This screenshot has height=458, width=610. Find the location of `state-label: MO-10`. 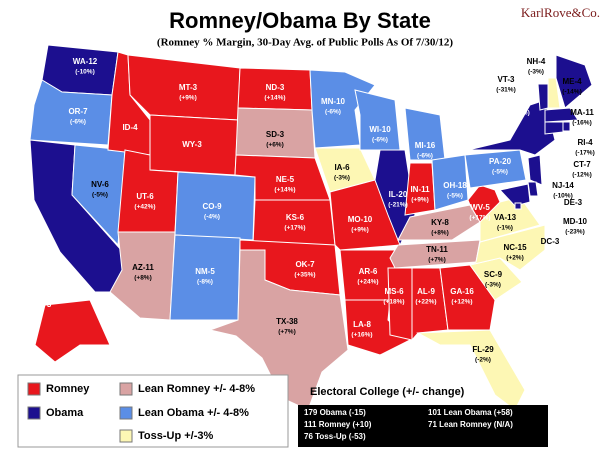

state-label: MO-10 is located at coordinates (360, 219).